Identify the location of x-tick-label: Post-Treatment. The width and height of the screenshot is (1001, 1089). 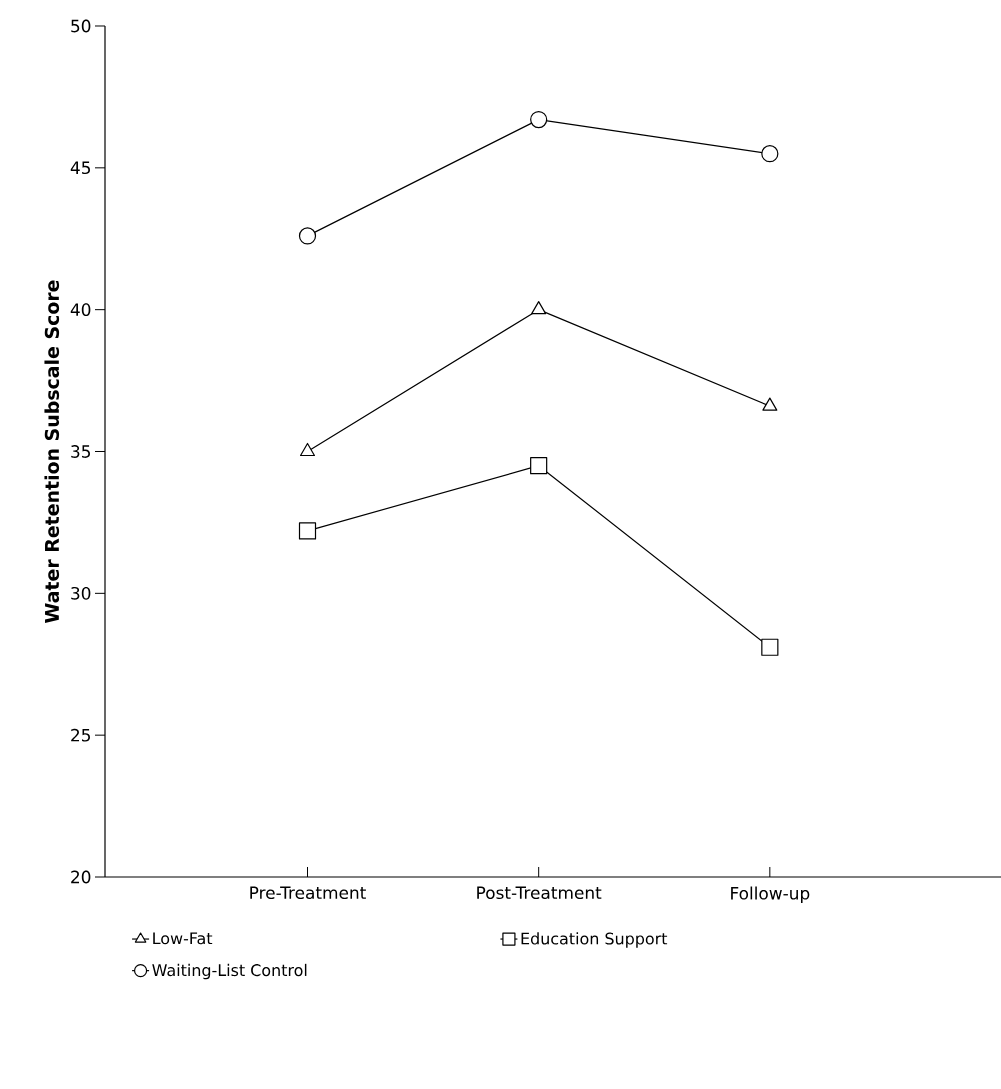
(539, 893).